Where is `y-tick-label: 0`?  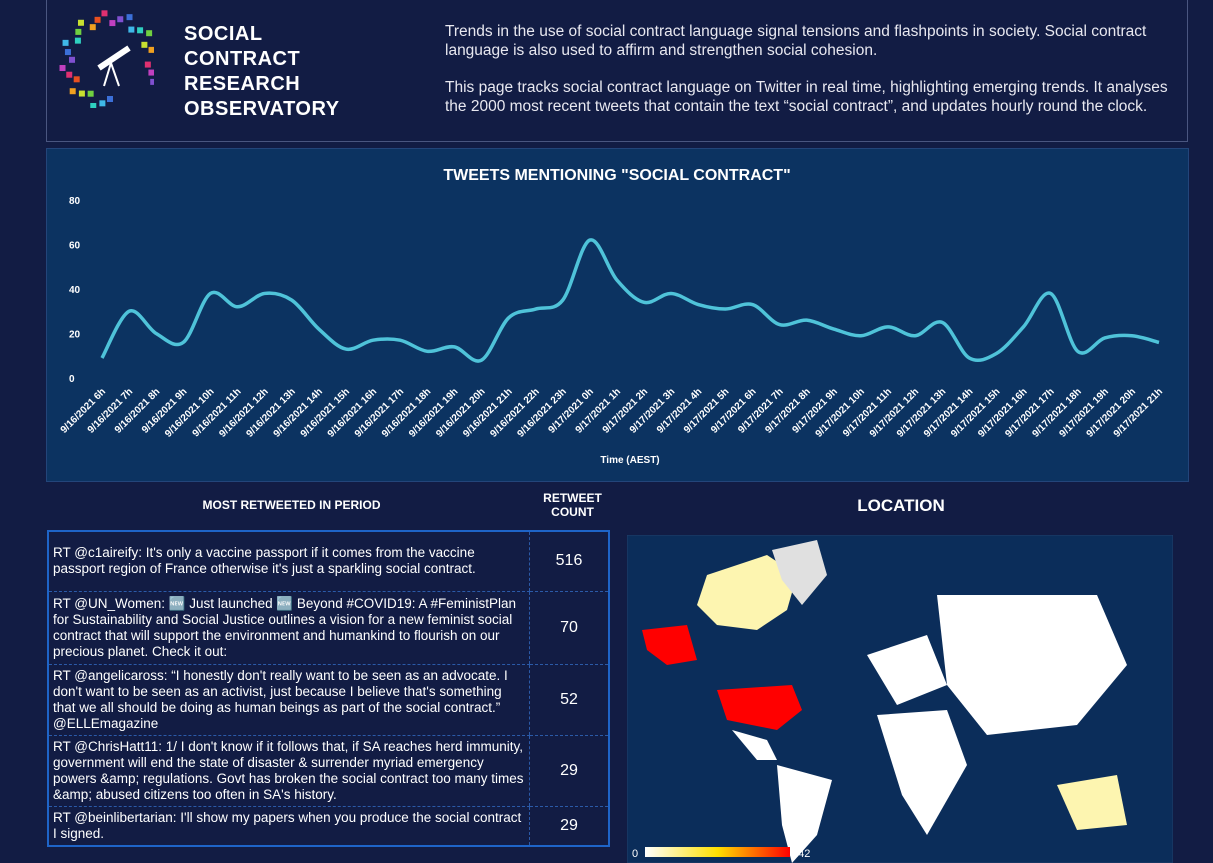
y-tick-label: 0 is located at coordinates (72, 379).